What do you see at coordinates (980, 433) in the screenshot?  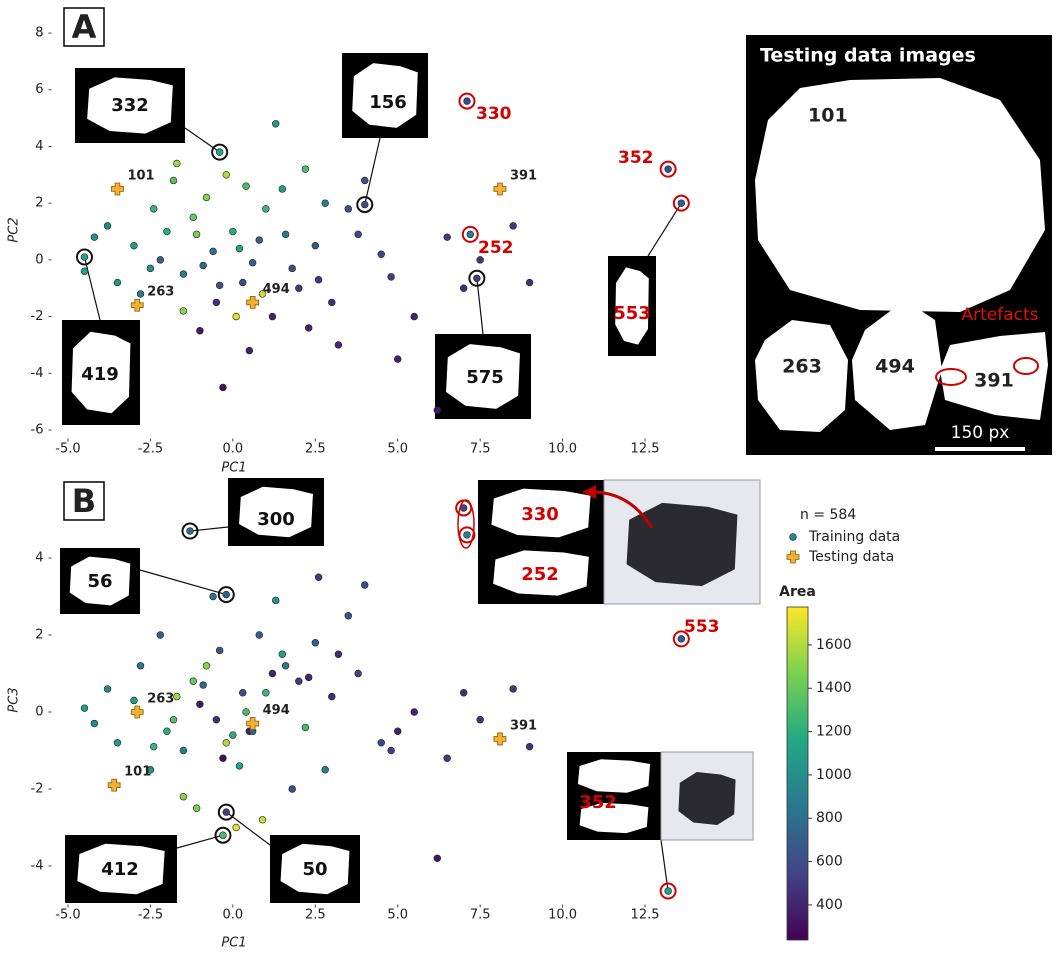 I see `scale-bar-label: 150 px` at bounding box center [980, 433].